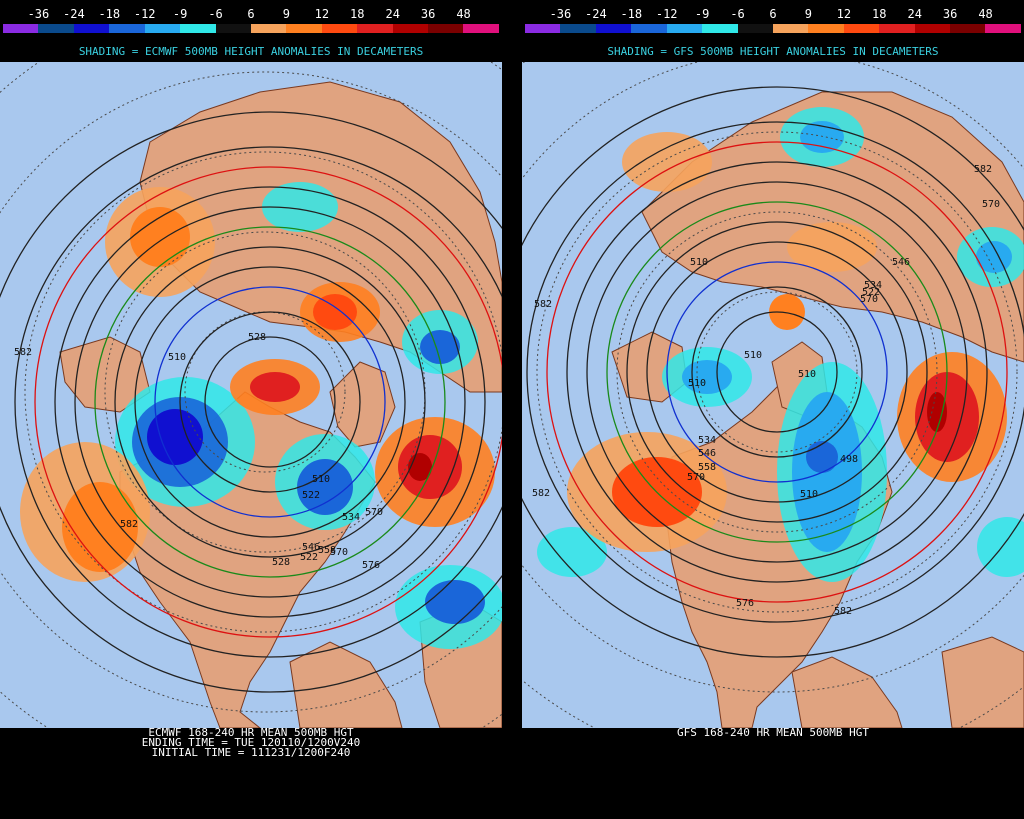 The height and width of the screenshot is (819, 1024). What do you see at coordinates (175, 437) in the screenshot?
I see `neg-anomaly-alaska-max` at bounding box center [175, 437].